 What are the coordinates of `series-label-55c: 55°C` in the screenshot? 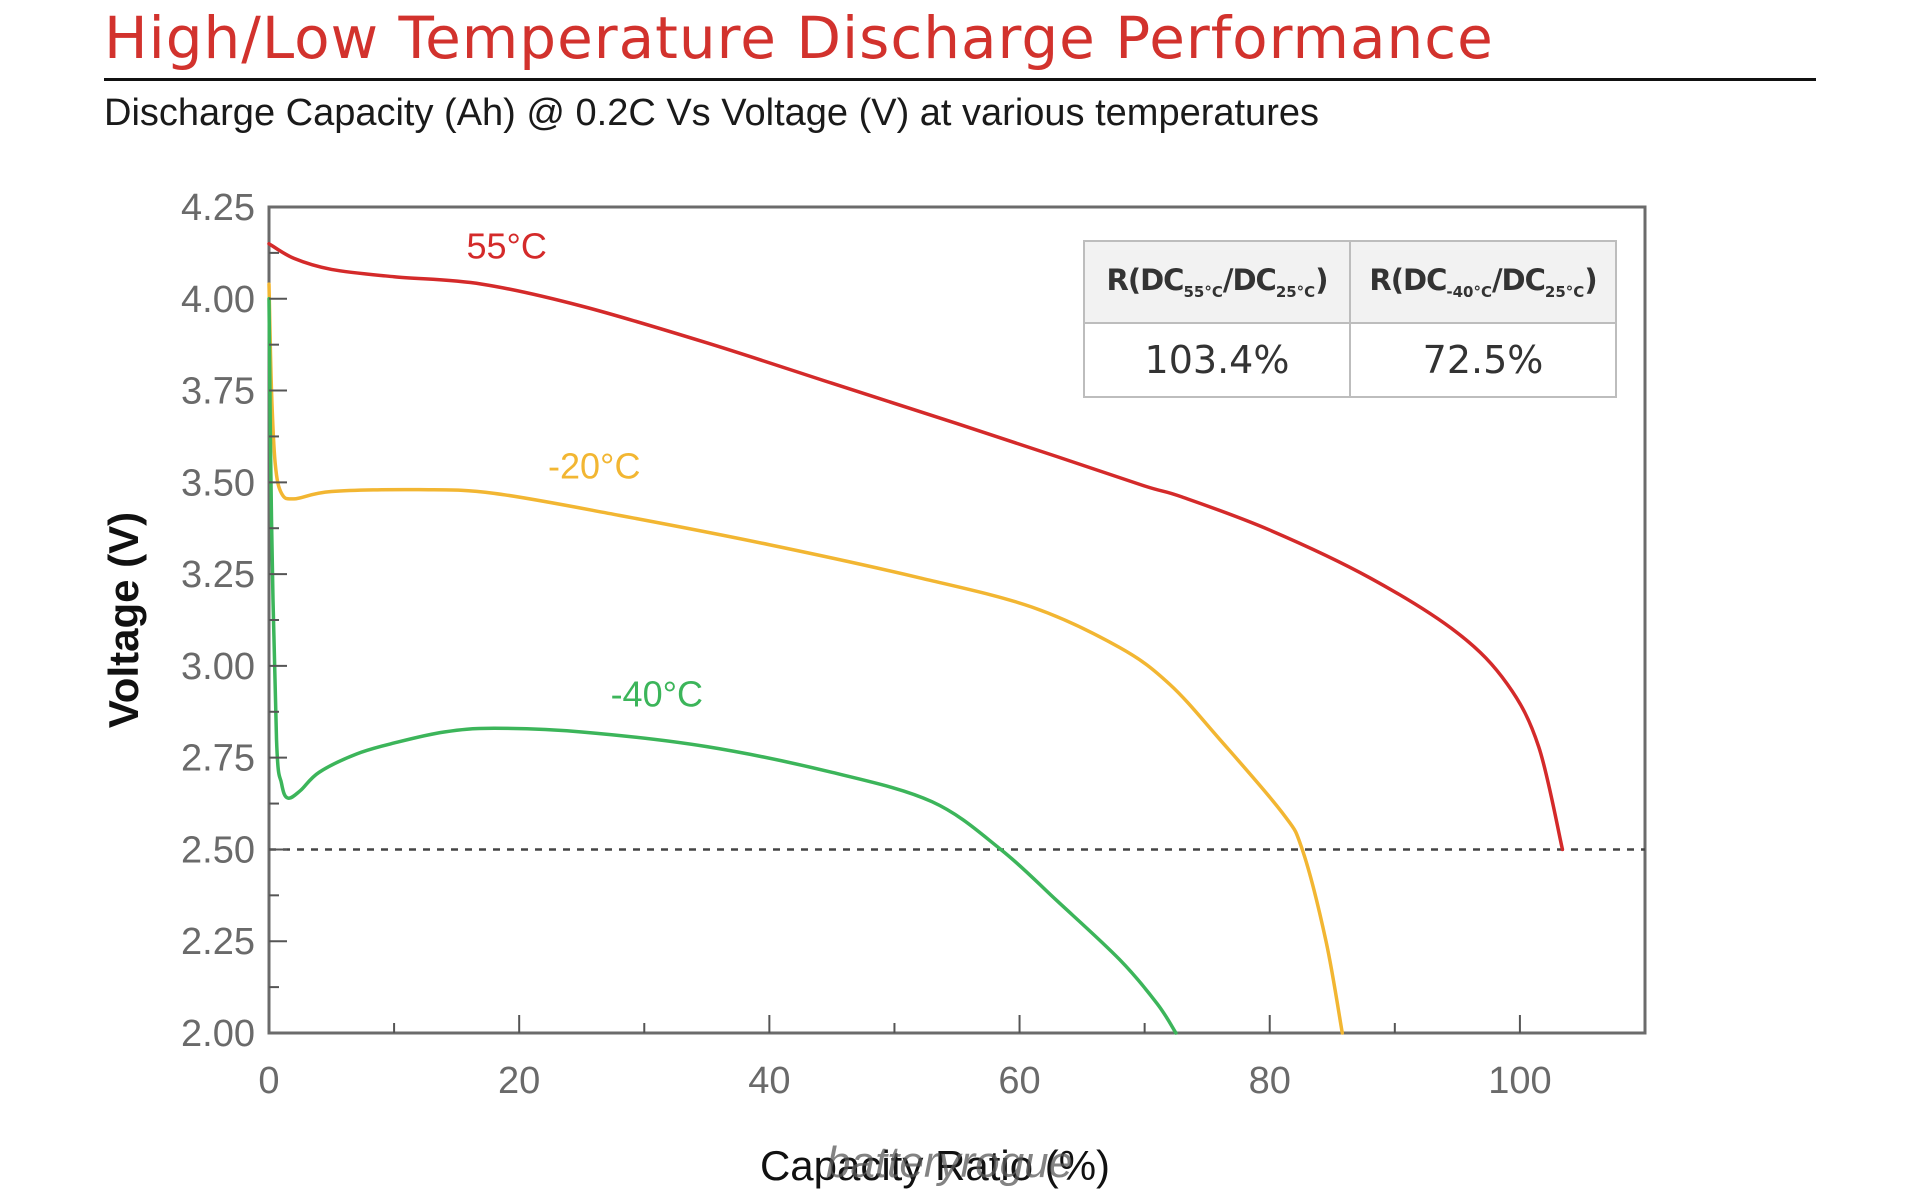 It's located at (506, 245).